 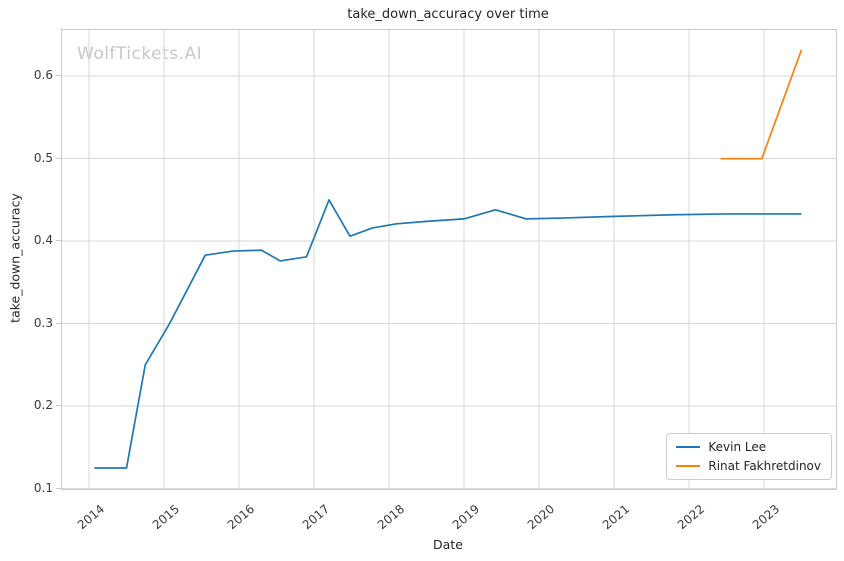 I want to click on y-tick-label: 0.5, so click(x=43, y=157).